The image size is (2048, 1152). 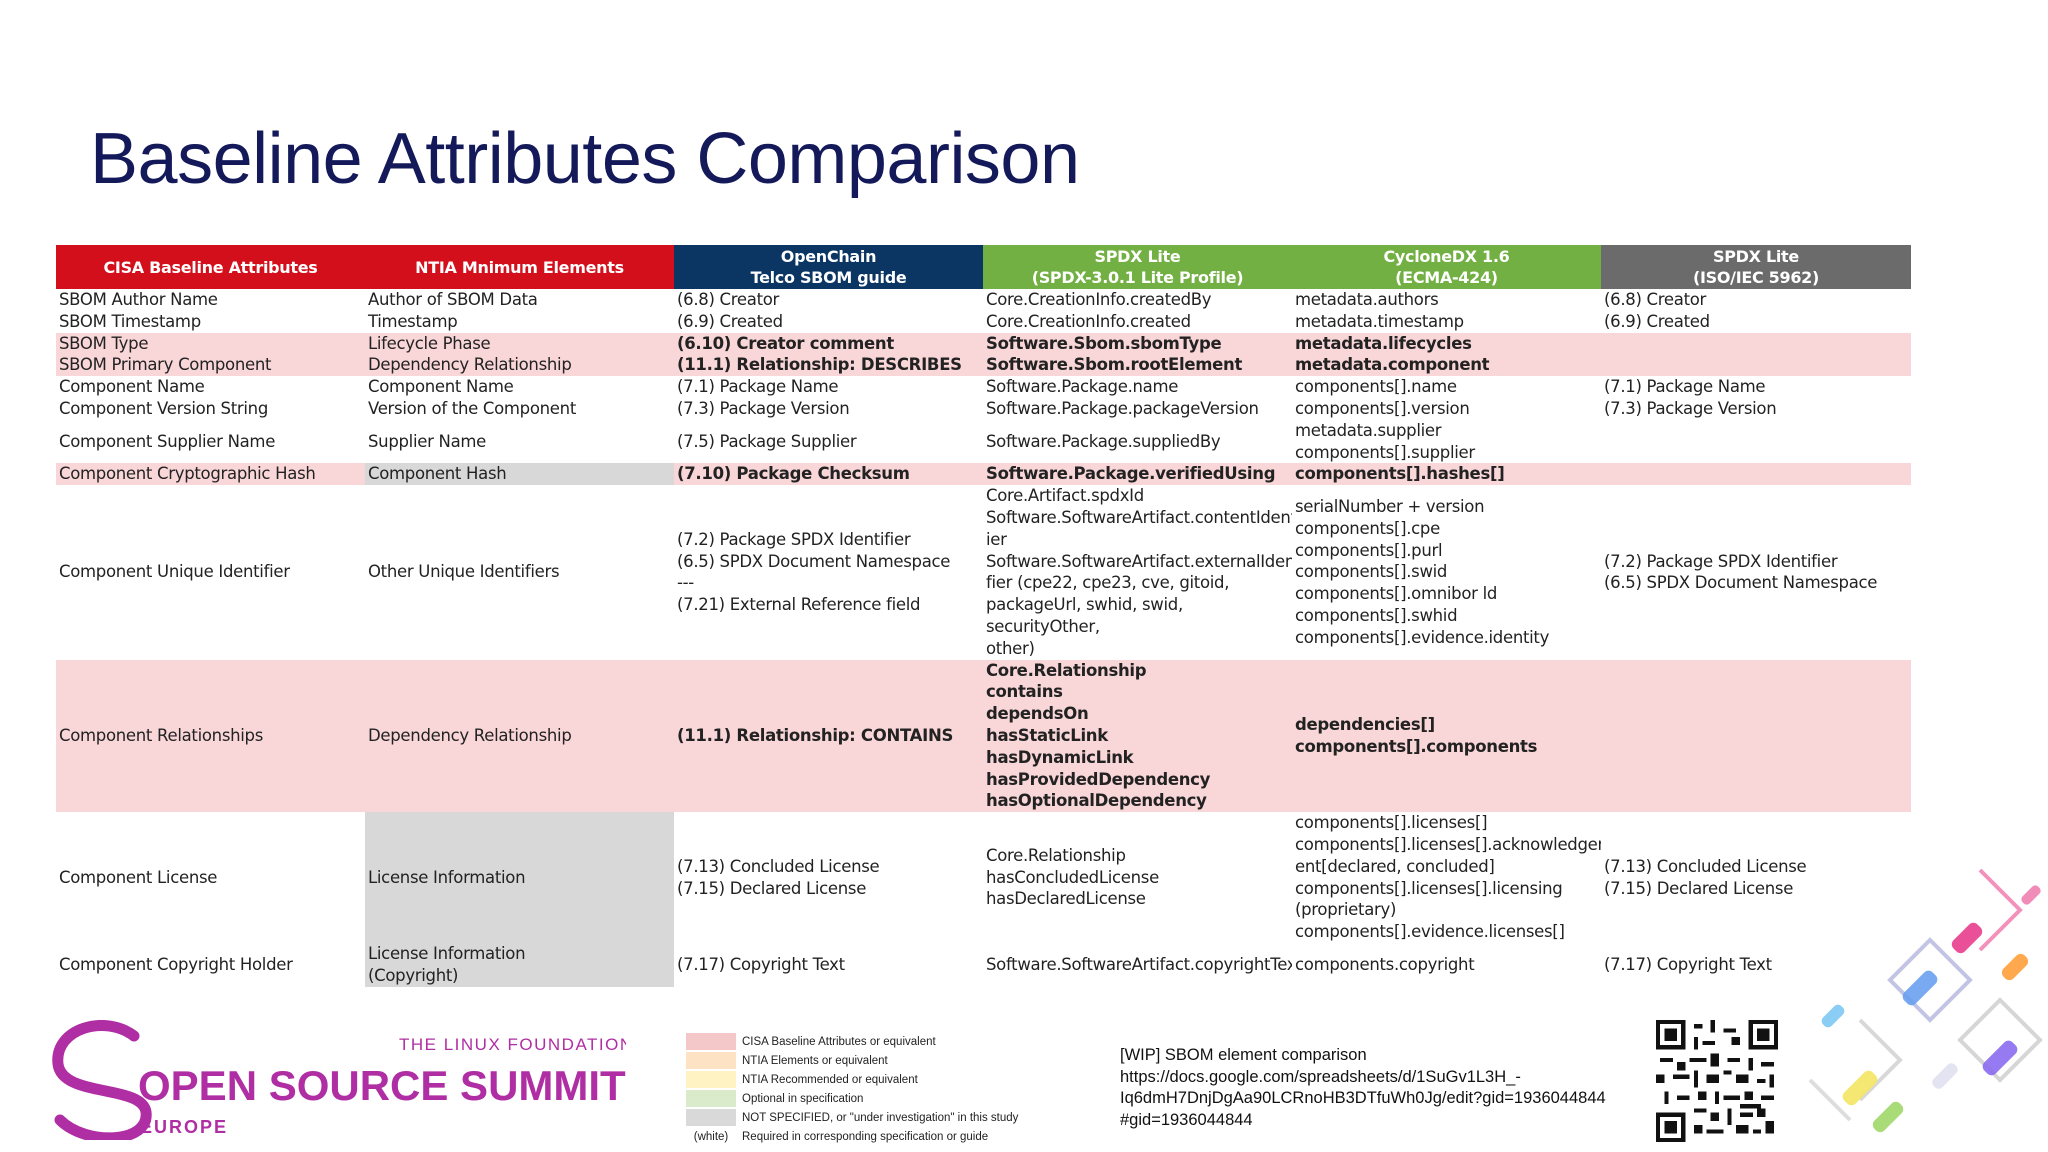 What do you see at coordinates (176, 964) in the screenshot?
I see `table-cell: Component Copyright Holder` at bounding box center [176, 964].